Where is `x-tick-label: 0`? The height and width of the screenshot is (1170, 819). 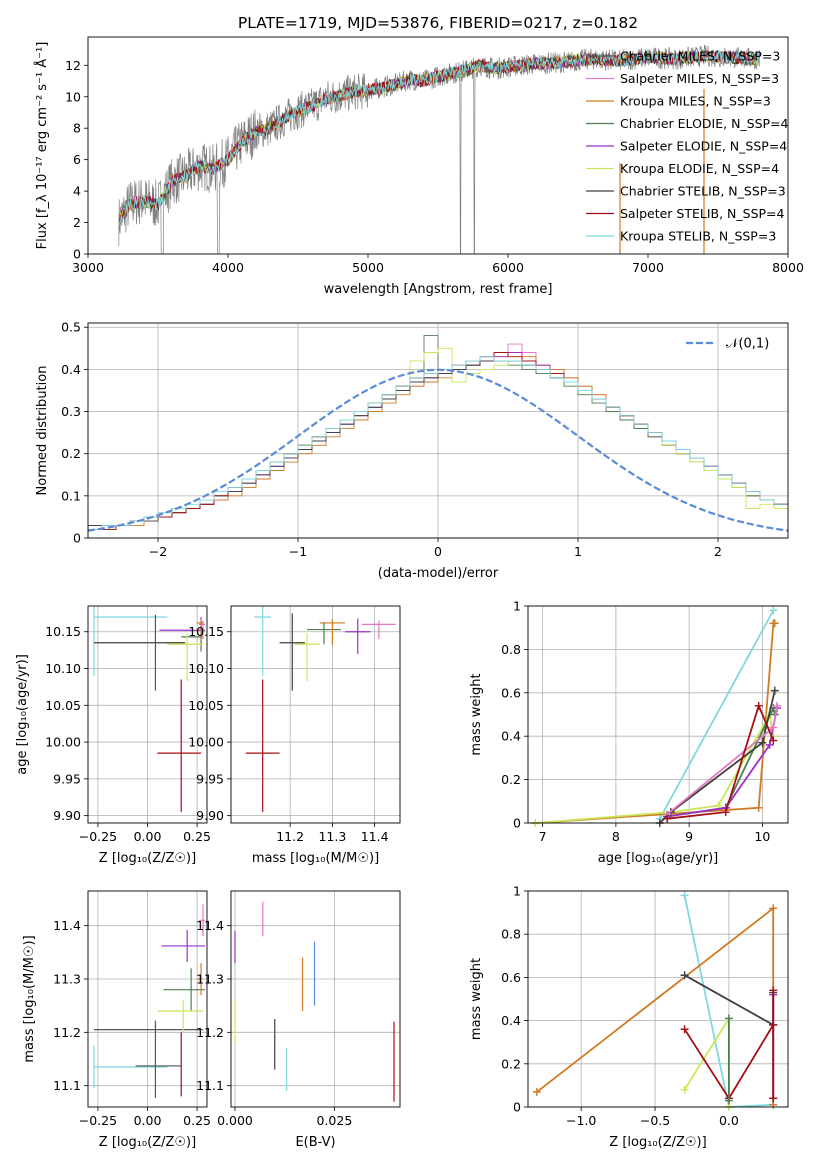 x-tick-label: 0 is located at coordinates (438, 551).